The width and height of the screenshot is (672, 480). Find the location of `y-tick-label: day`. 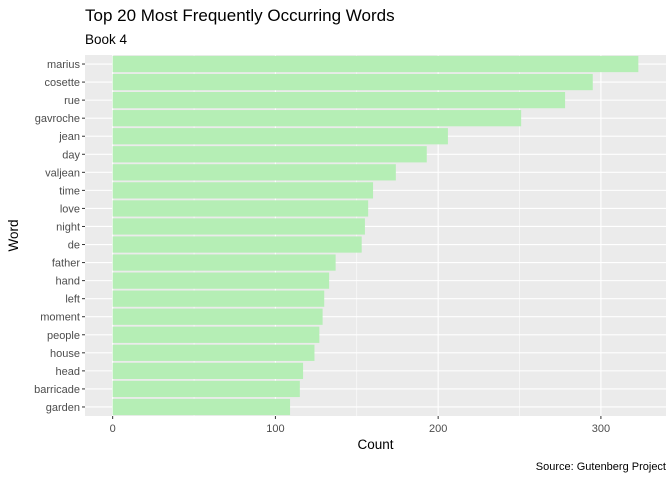

y-tick-label: day is located at coordinates (71, 155).